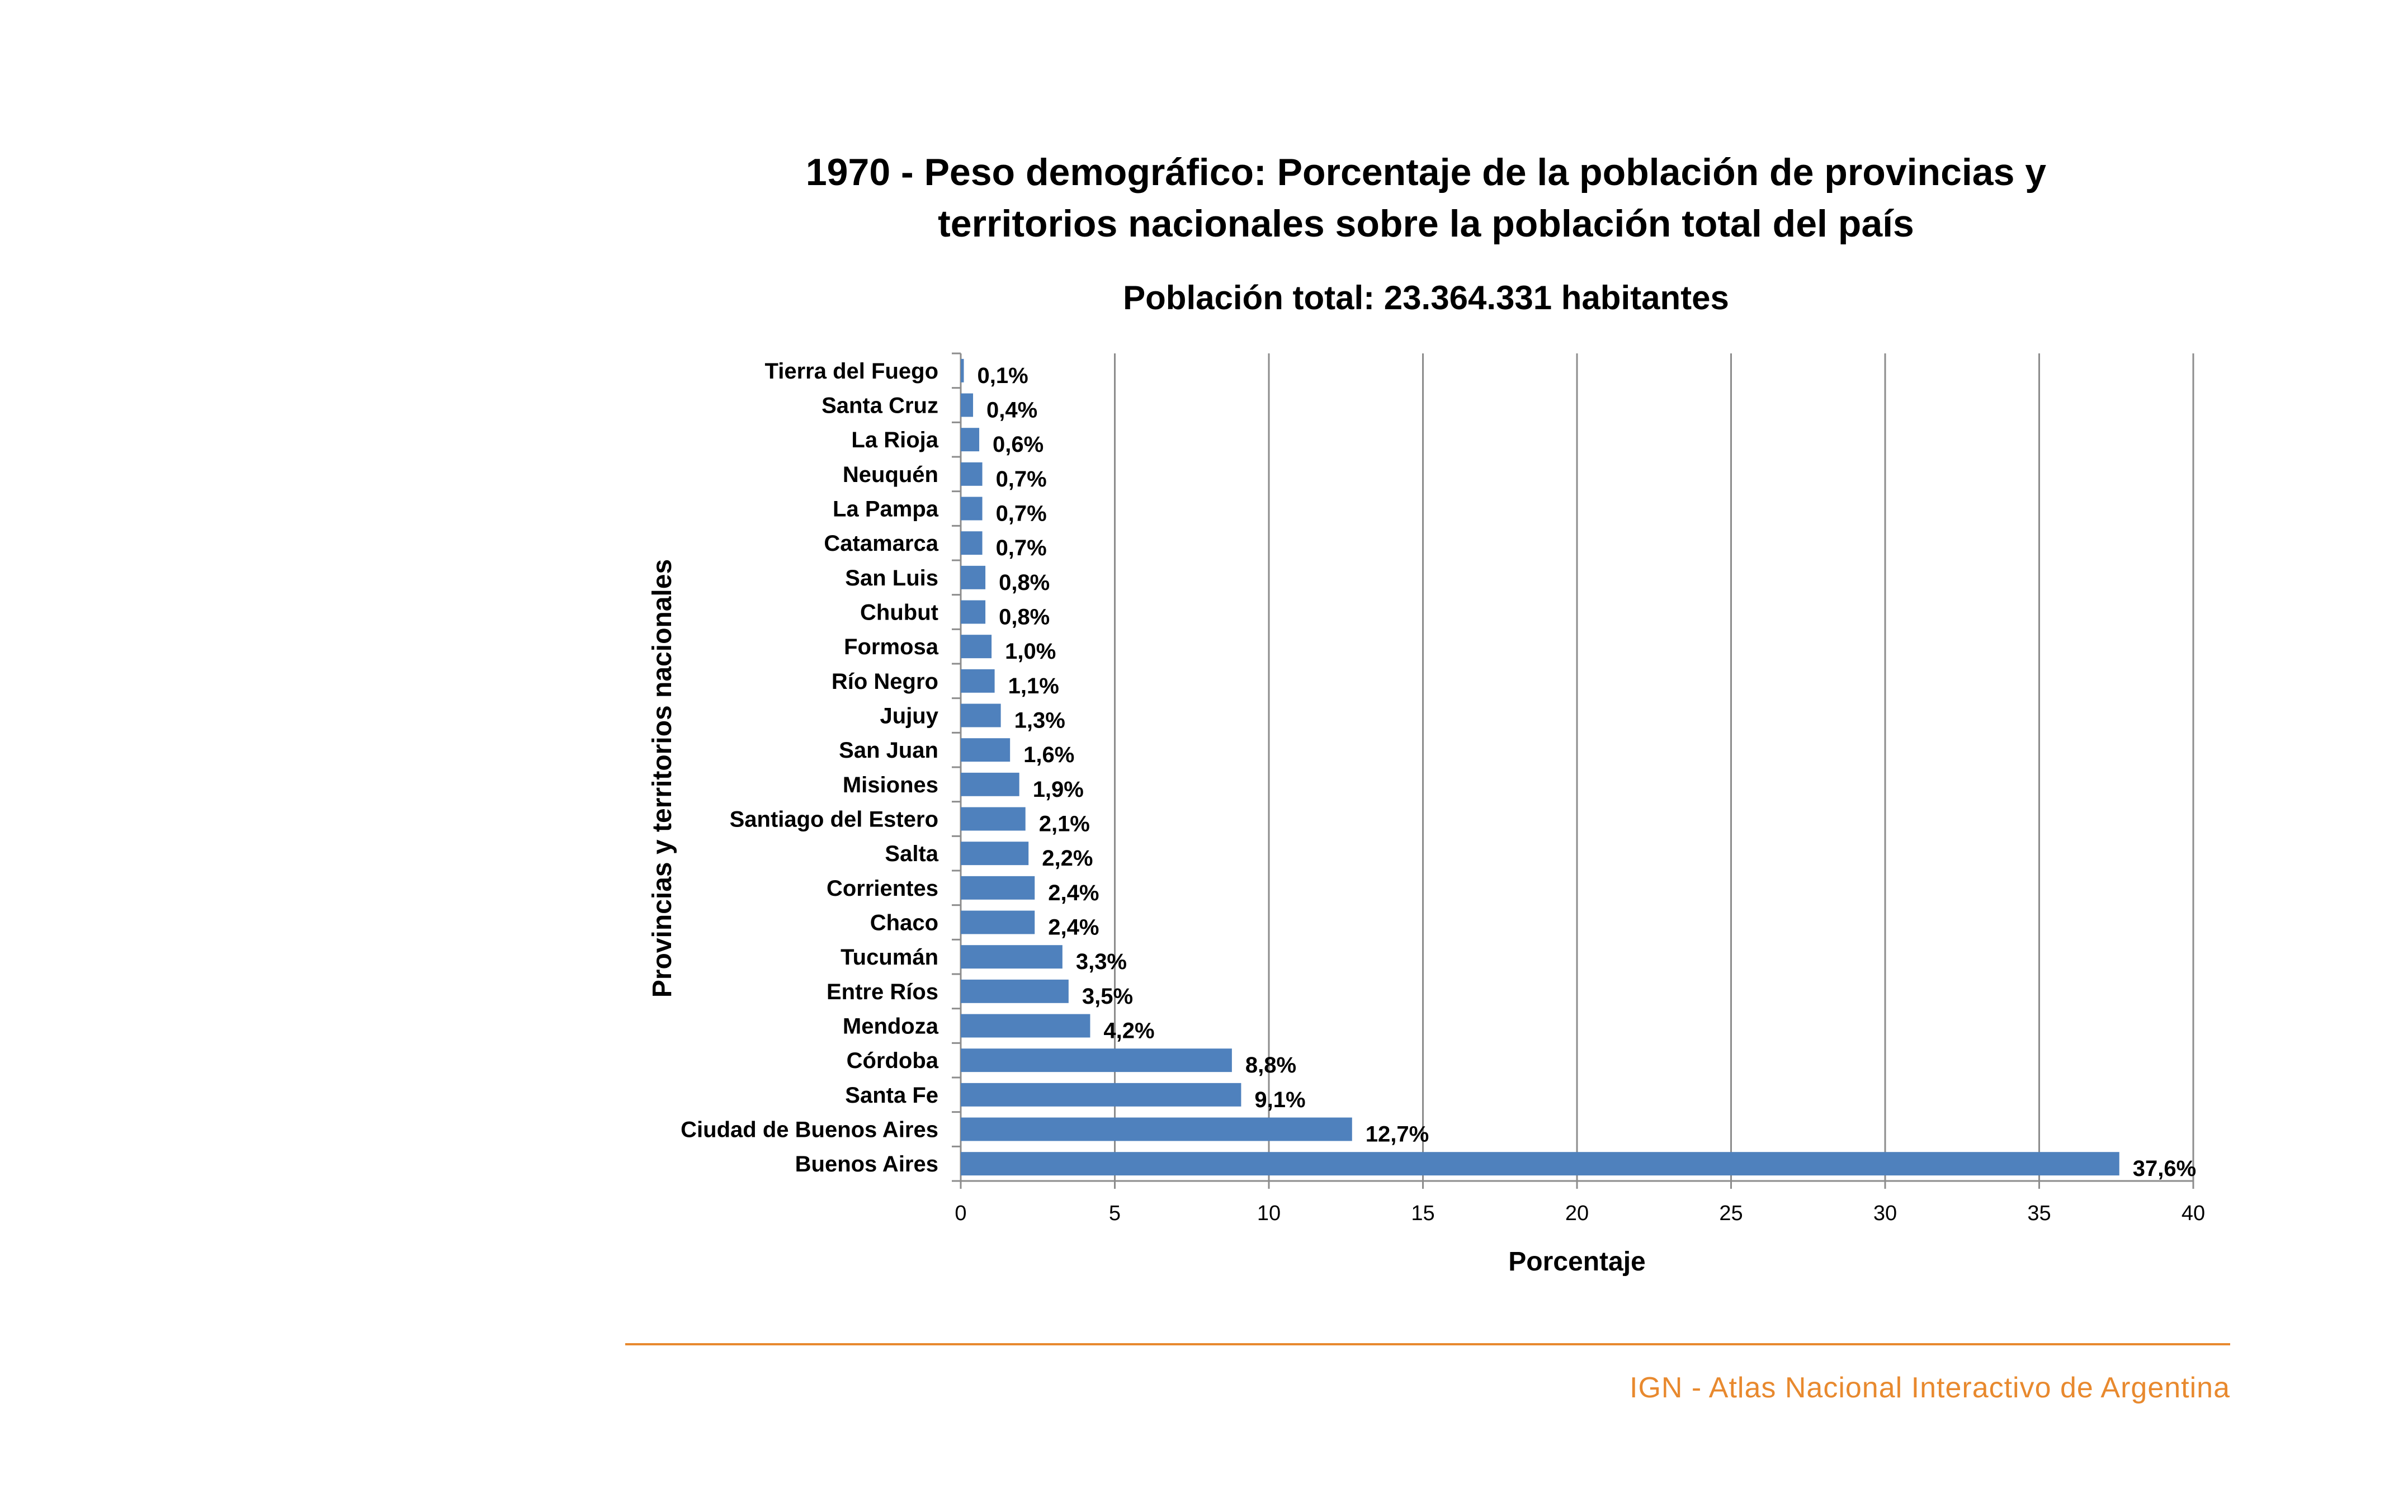 The image size is (2408, 1512). I want to click on category-label: Ciudad de Buenos Aires, so click(810, 1130).